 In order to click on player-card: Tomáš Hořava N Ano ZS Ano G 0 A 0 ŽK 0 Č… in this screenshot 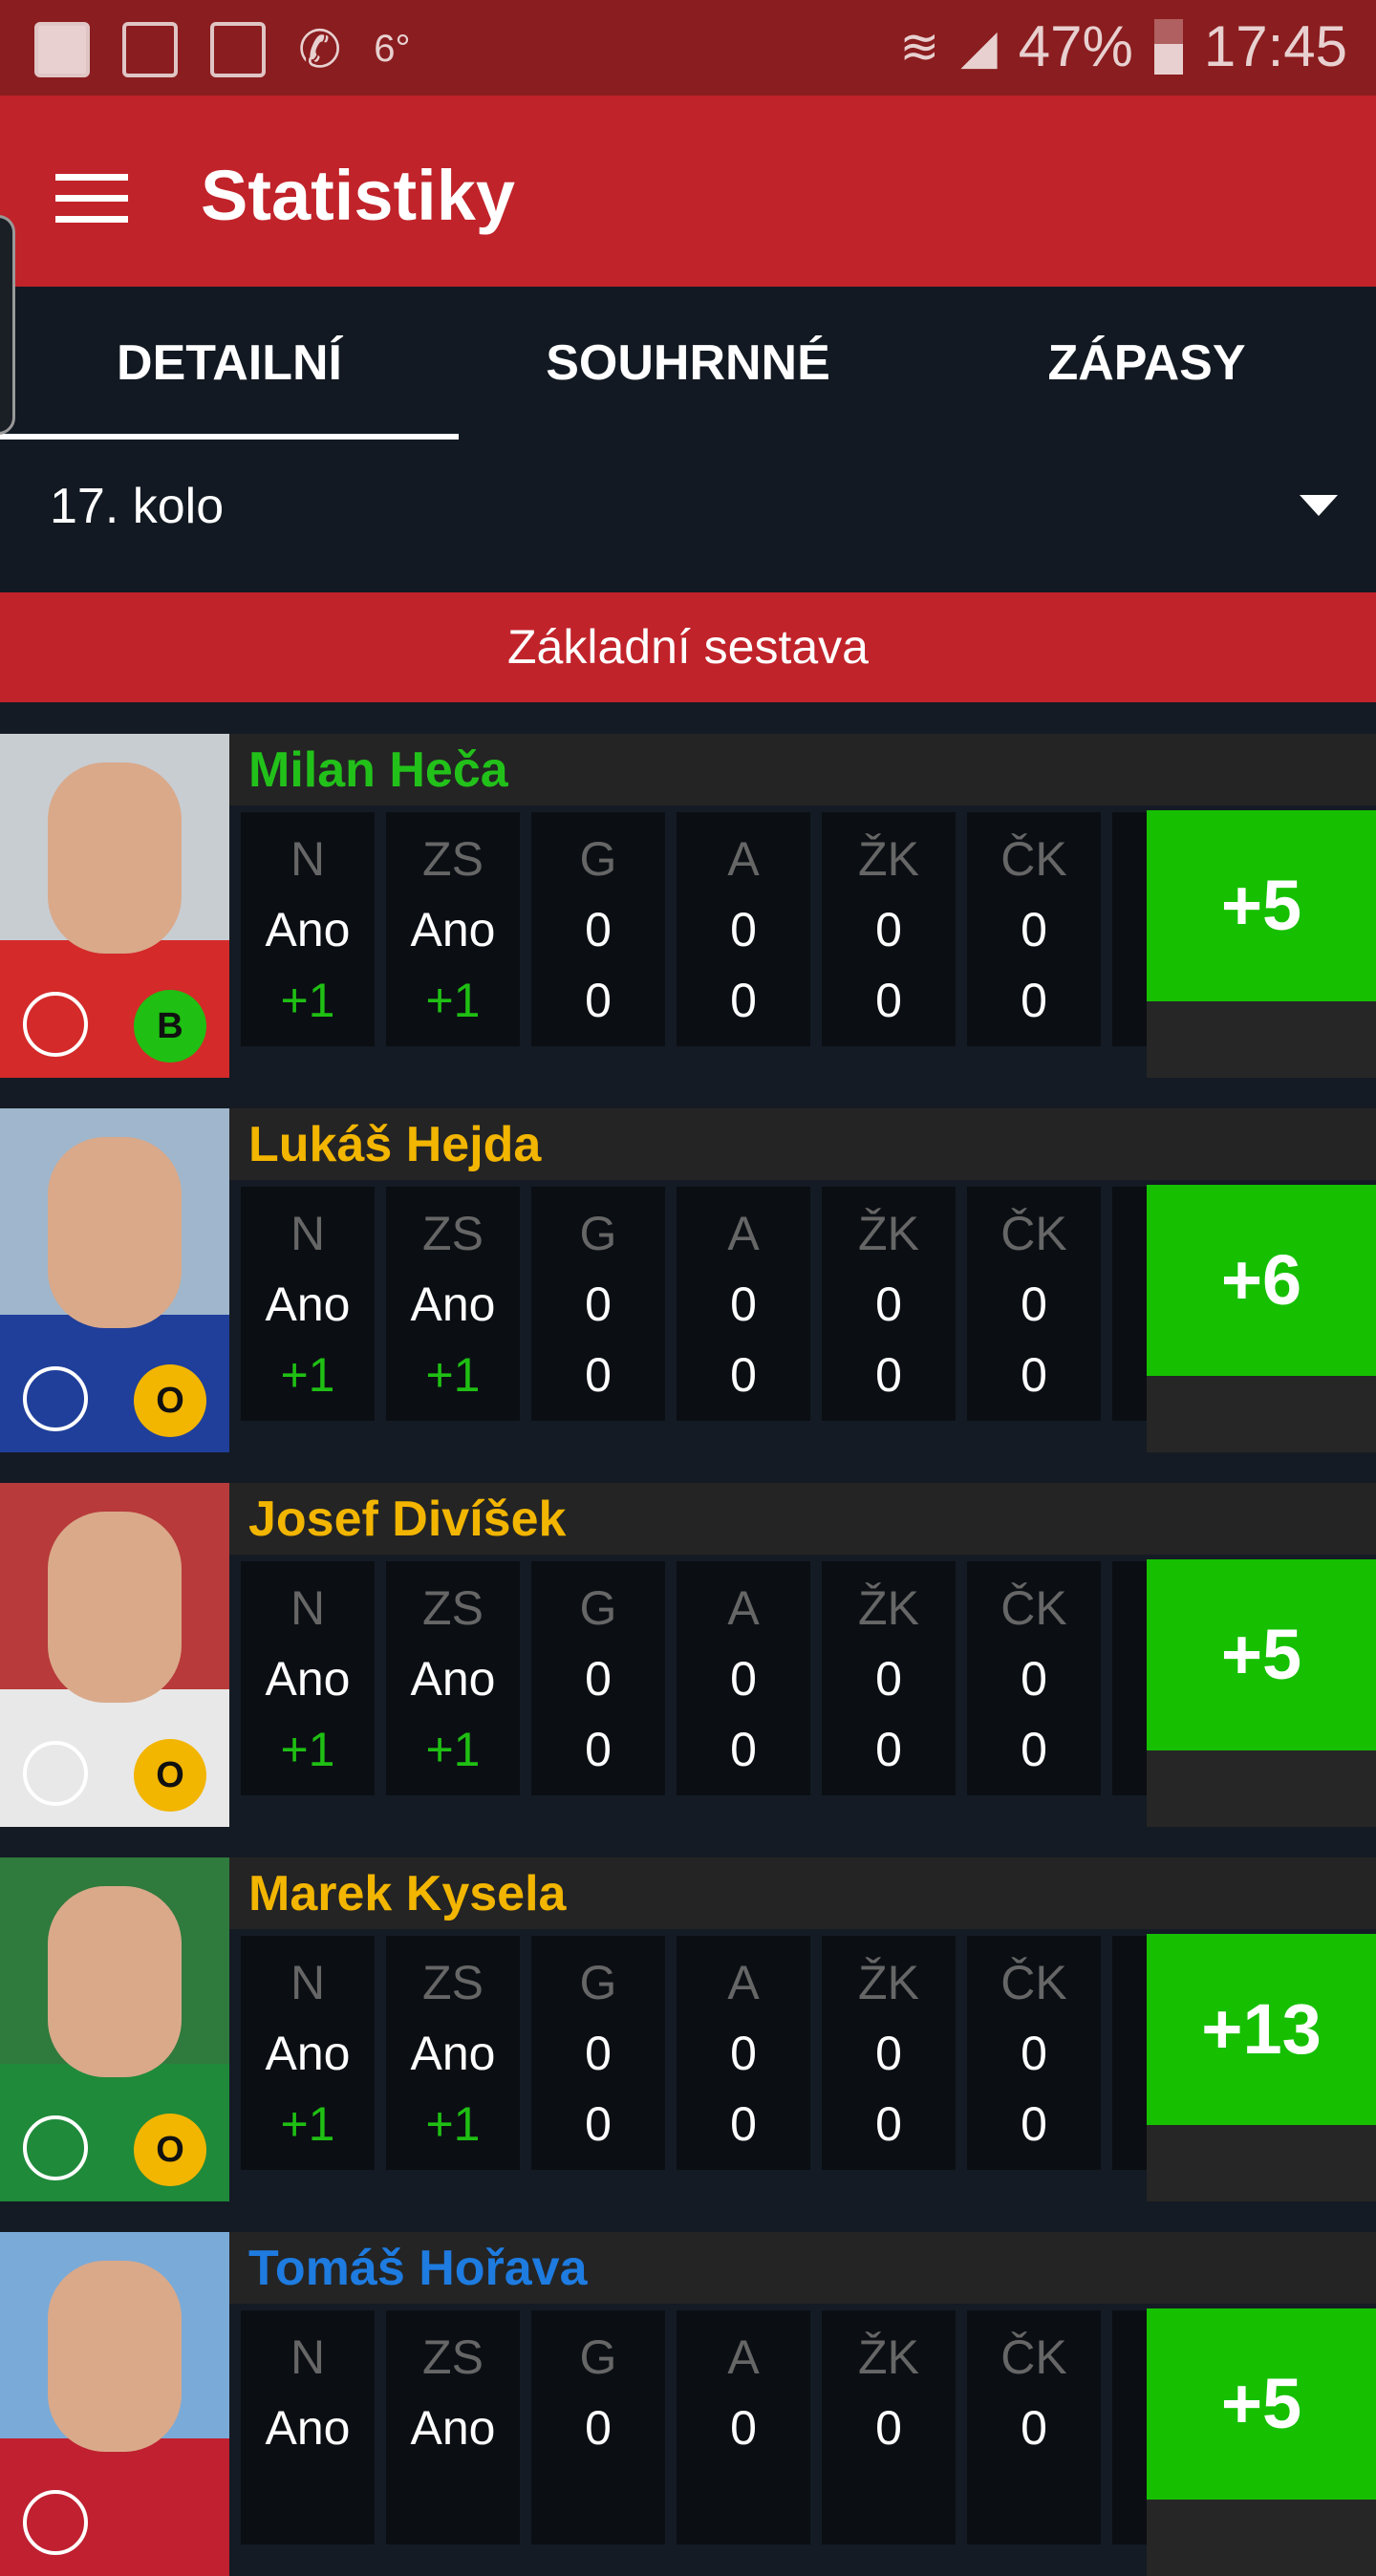, I will do `click(688, 2404)`.